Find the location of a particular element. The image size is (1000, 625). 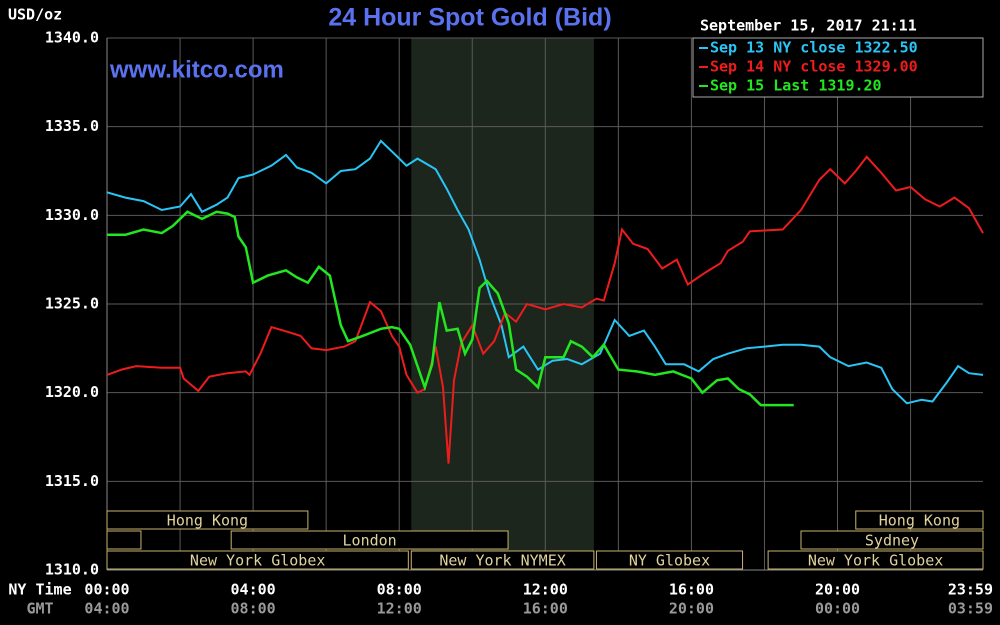

y-tick-label: 1315.0 is located at coordinates (72, 481).